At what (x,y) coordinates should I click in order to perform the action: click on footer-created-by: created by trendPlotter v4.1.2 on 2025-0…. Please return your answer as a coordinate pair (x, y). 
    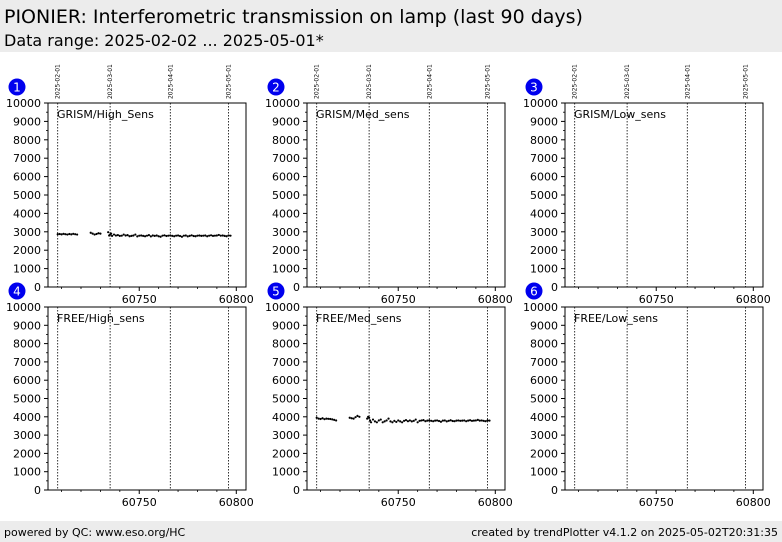
    Looking at the image, I should click on (624, 532).